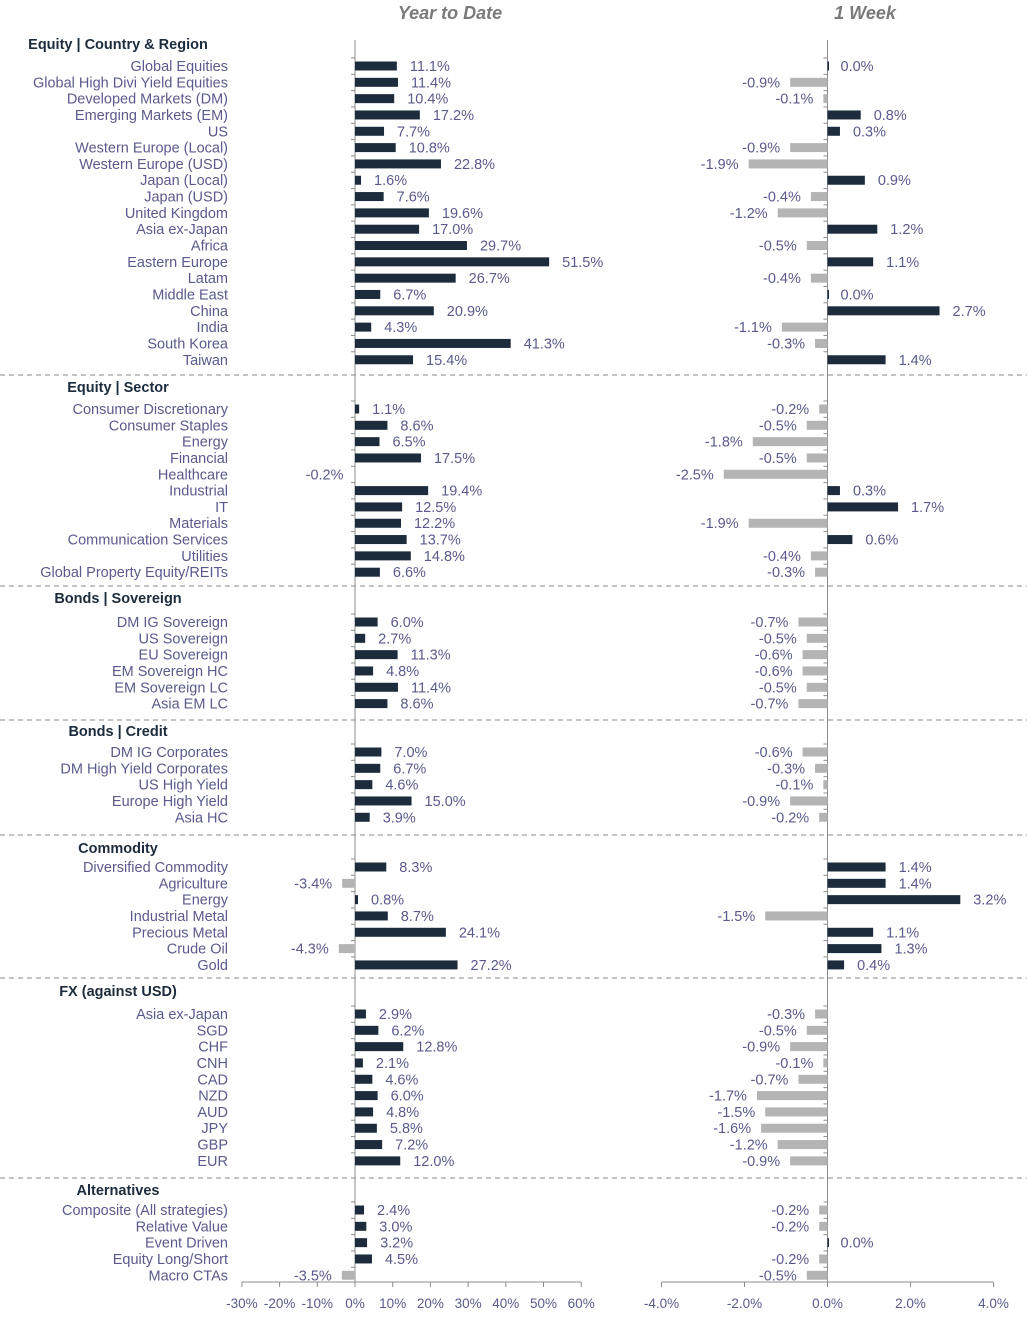 The image size is (1027, 1323). Describe the element at coordinates (786, 769) in the screenshot. I see `week-value-label: -0.3%` at that location.